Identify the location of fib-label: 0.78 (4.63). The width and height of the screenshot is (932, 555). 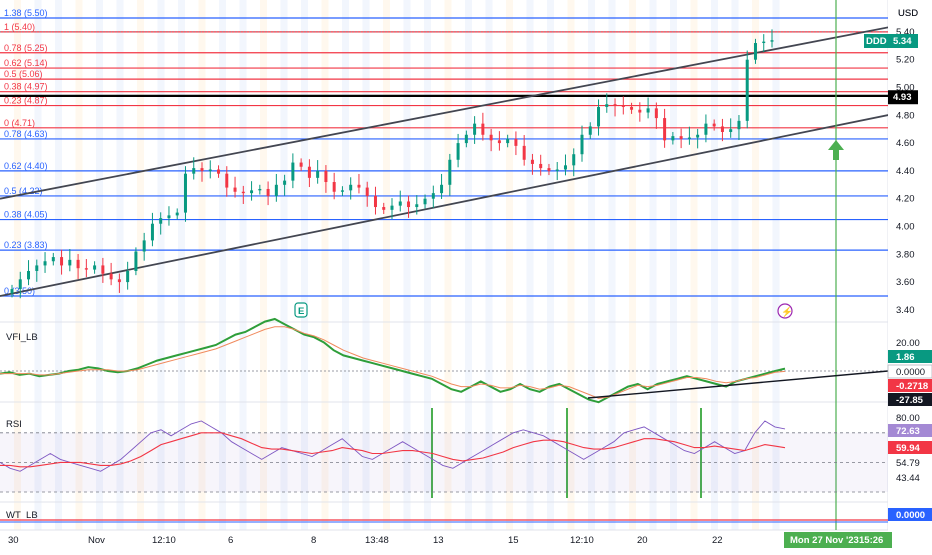
(26, 134).